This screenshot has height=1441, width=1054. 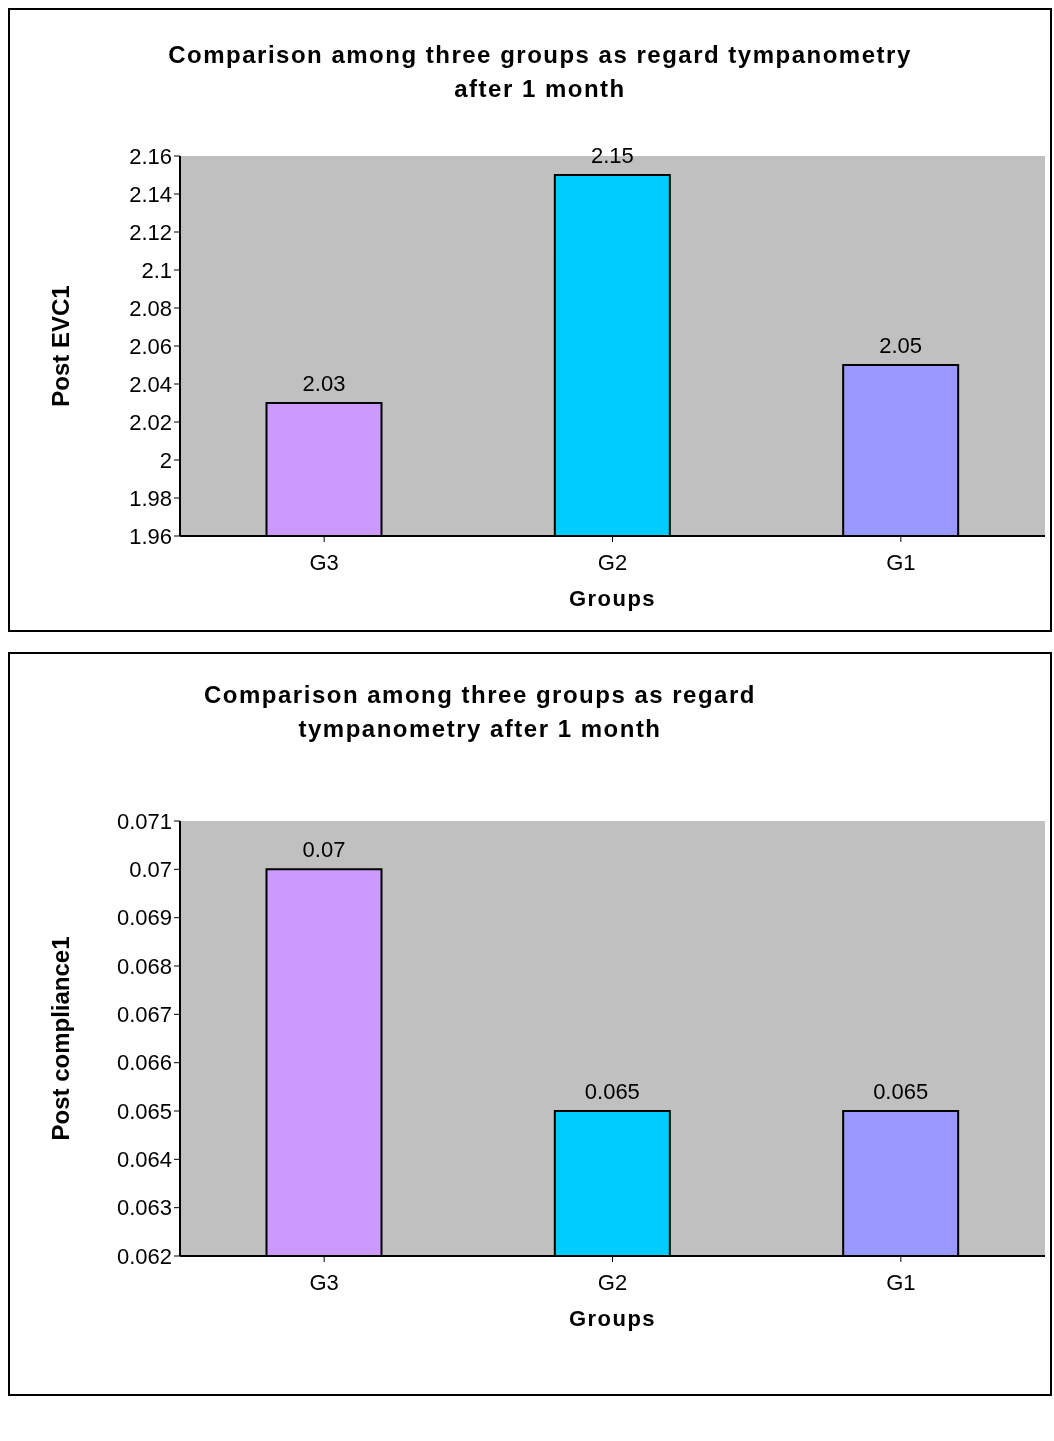 I want to click on y-tick-label: 1.98, so click(x=150, y=498).